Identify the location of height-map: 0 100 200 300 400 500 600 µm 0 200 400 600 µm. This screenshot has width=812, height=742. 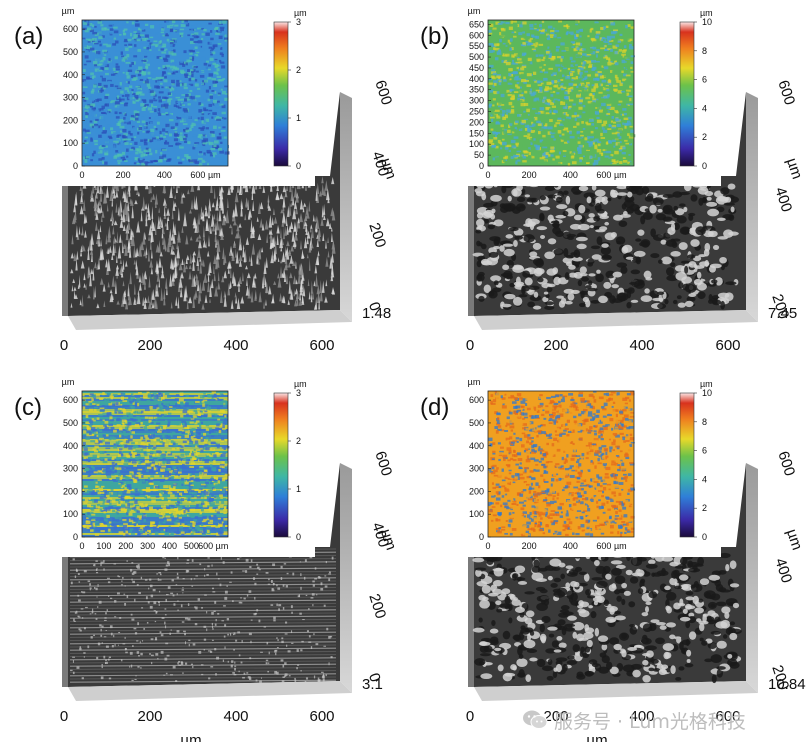
(146, 93).